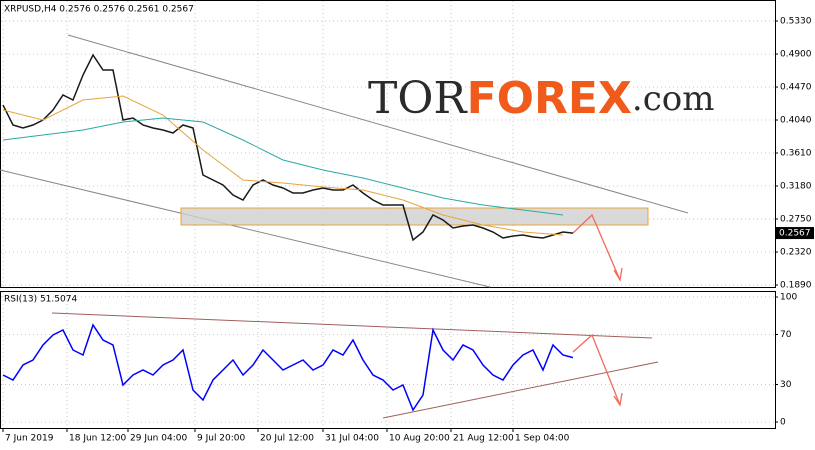 This screenshot has height=450, width=815. What do you see at coordinates (796, 220) in the screenshot?
I see `y-tick-label: 0.2750` at bounding box center [796, 220].